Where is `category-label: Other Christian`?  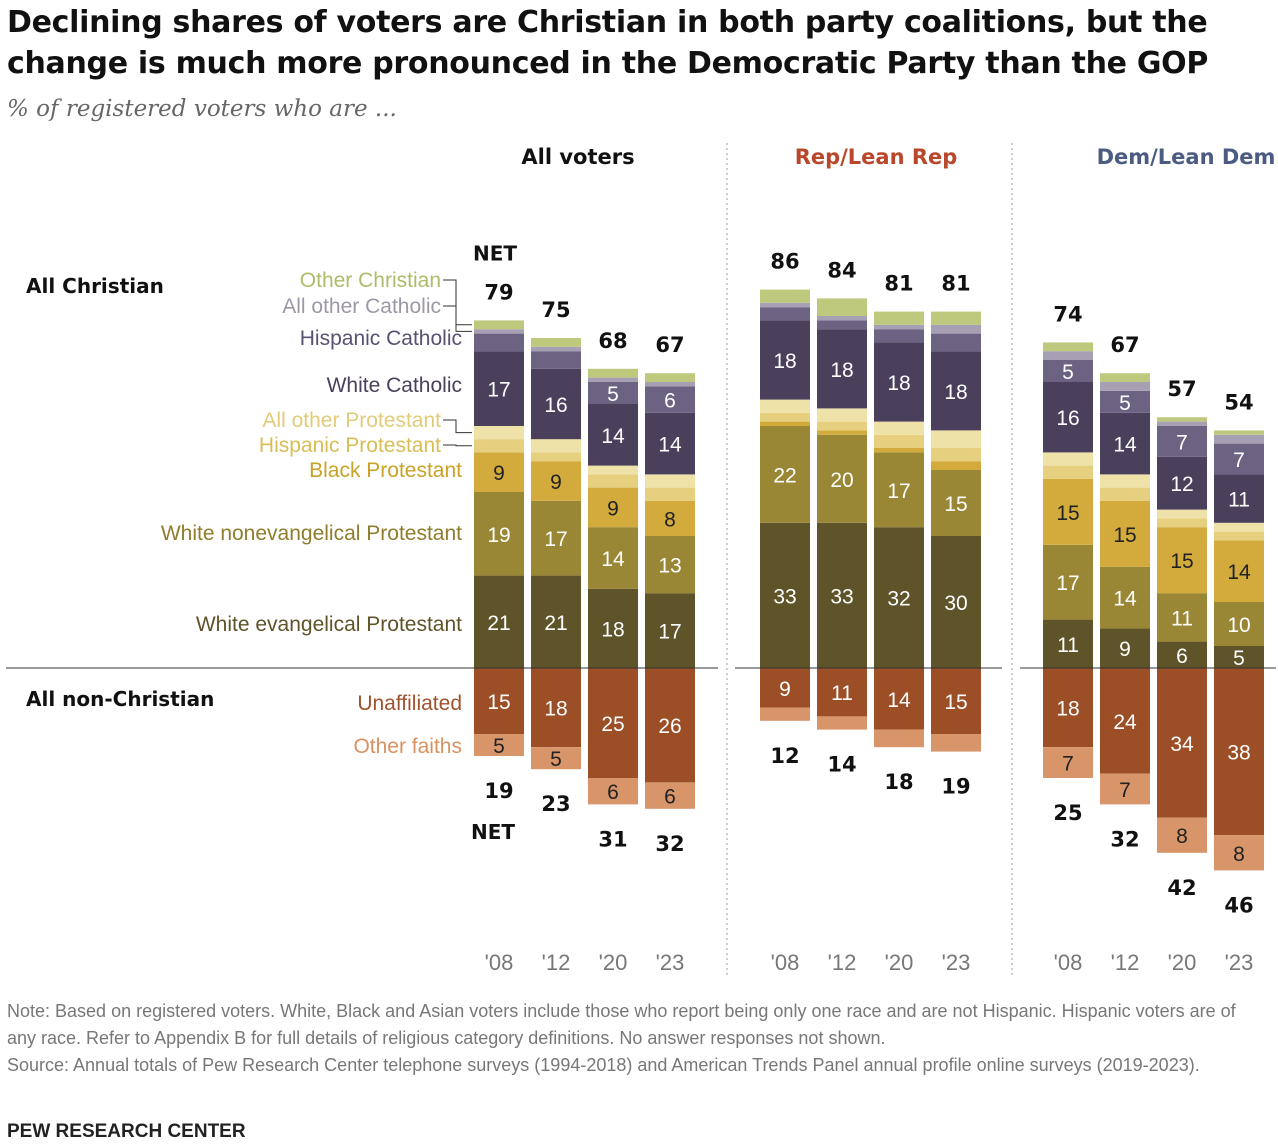 category-label: Other Christian is located at coordinates (370, 280).